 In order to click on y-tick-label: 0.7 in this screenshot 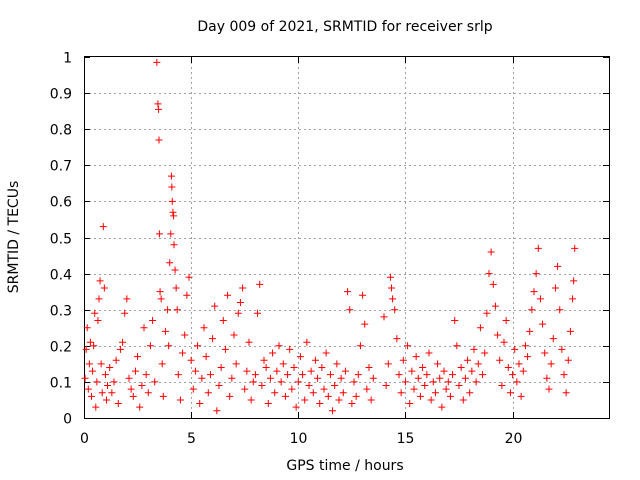, I will do `click(61, 167)`.